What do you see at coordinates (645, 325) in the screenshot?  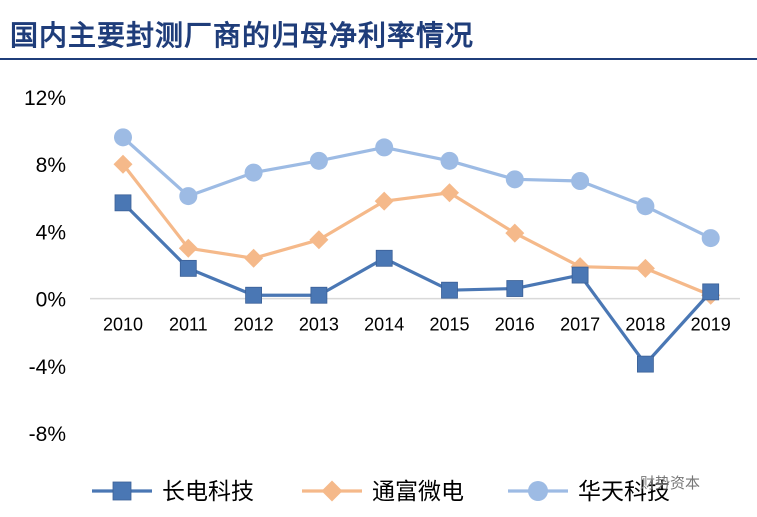 I see `x-tick-label: 2018` at bounding box center [645, 325].